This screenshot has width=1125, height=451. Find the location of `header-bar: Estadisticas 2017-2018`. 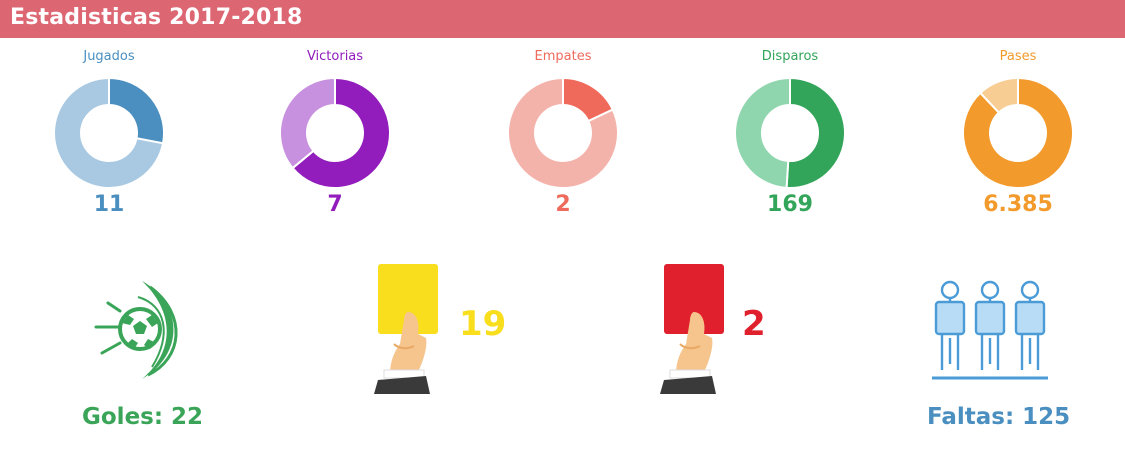

header-bar: Estadisticas 2017-2018 is located at coordinates (562, 19).